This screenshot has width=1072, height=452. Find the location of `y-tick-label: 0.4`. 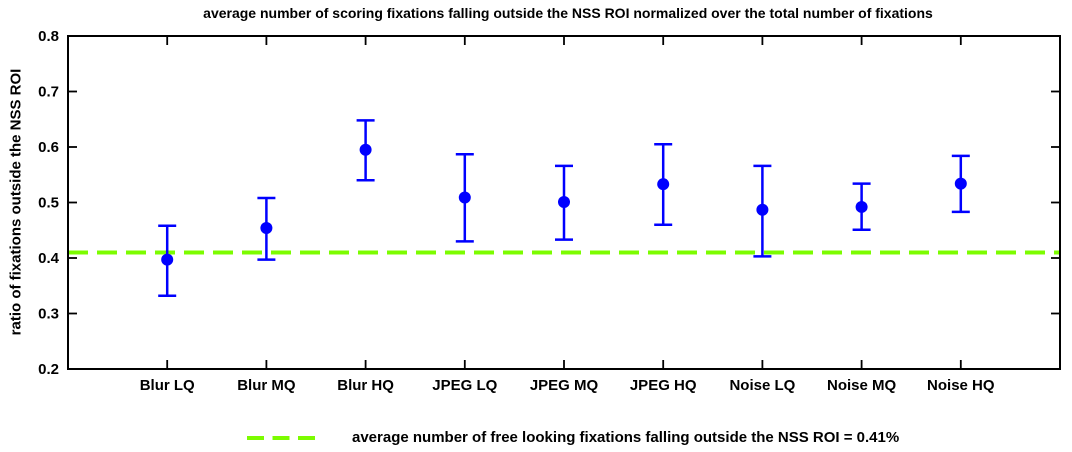

y-tick-label: 0.4 is located at coordinates (49, 258).